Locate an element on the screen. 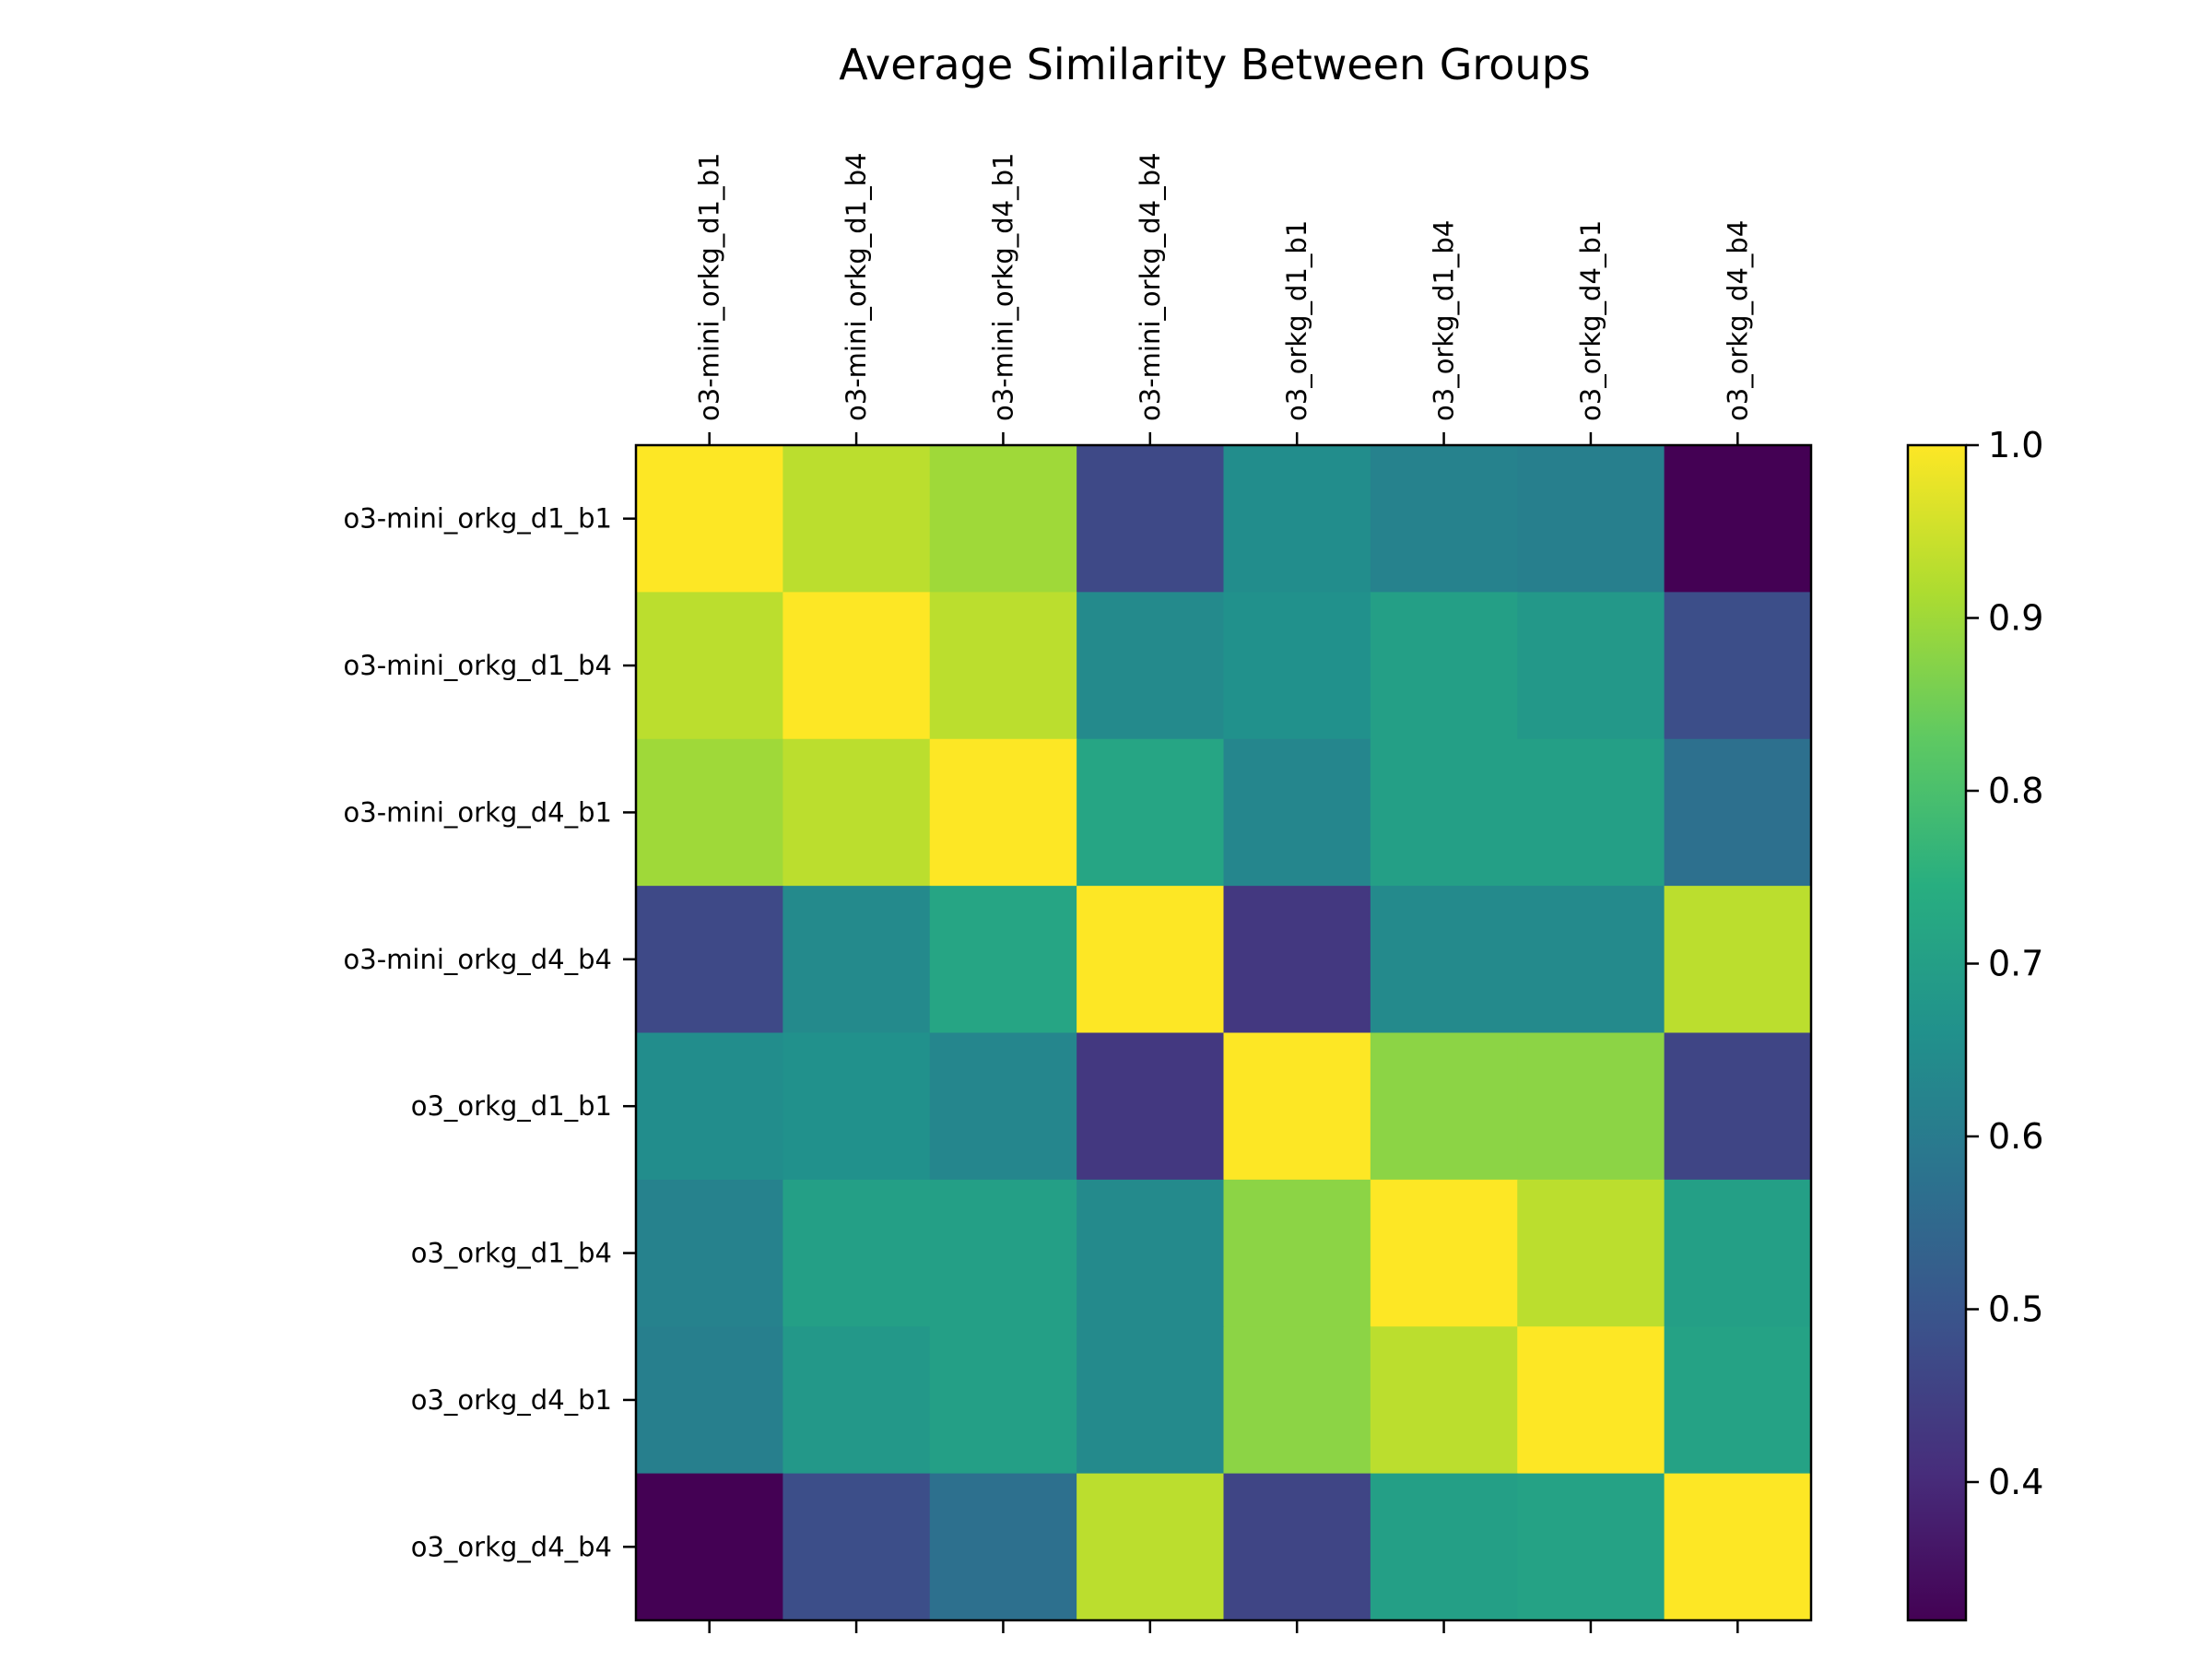 The width and height of the screenshot is (2212, 1659). colorbar-gradient is located at coordinates (1937, 1032).